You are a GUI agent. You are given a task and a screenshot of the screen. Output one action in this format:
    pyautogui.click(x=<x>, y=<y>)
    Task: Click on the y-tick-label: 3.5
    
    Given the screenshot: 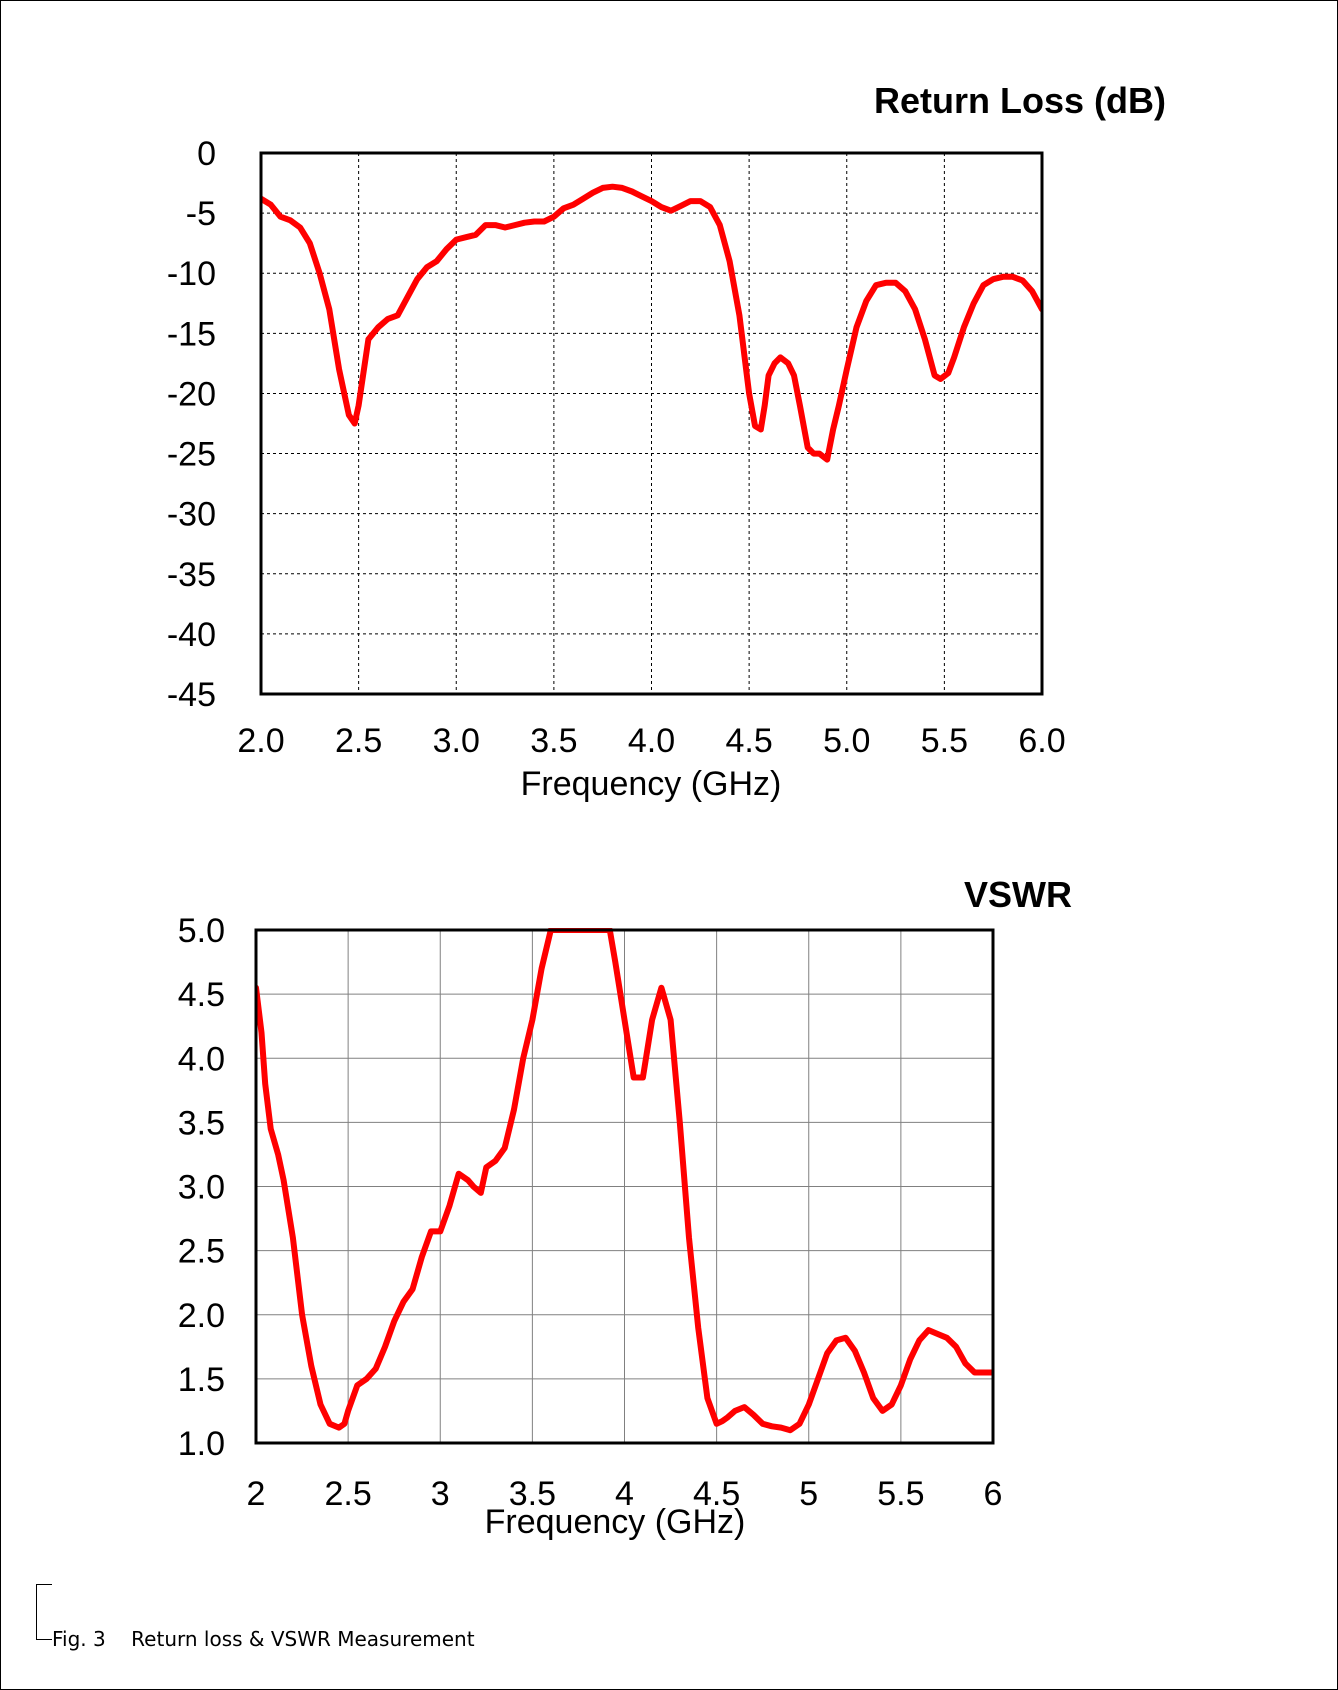 What is the action you would take?
    pyautogui.click(x=201, y=1123)
    